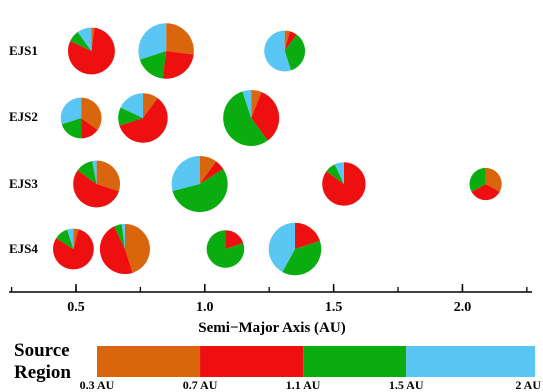 The height and width of the screenshot is (392, 543). I want to click on row-label-ejs3: EJS3, so click(23, 183).